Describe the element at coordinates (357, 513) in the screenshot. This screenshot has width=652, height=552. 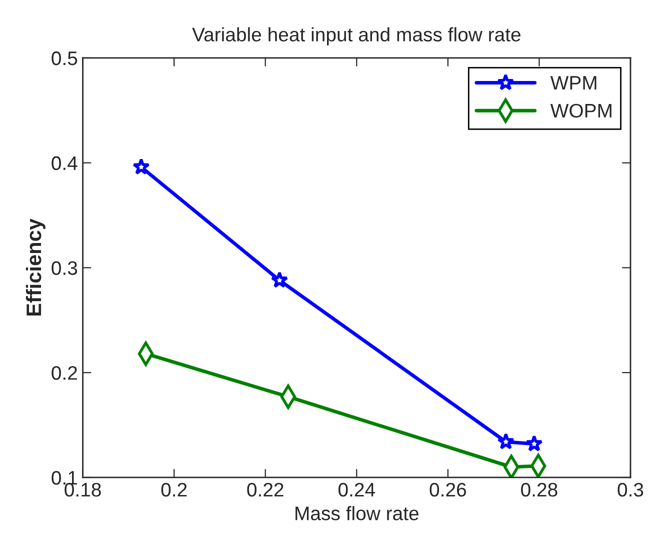
I see `x-axis-title: Mass flow rate` at that location.